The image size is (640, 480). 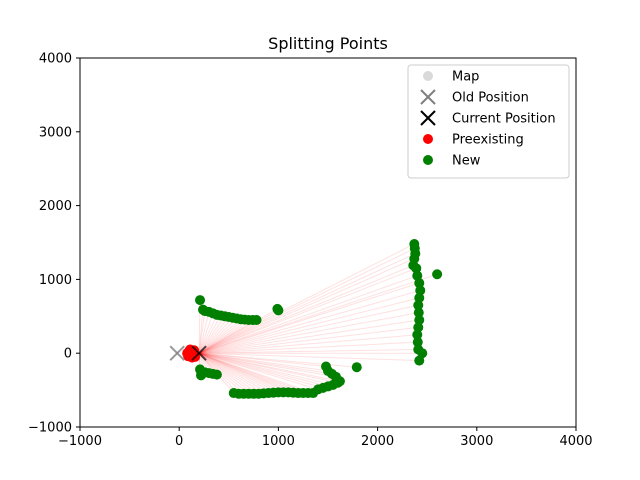 What do you see at coordinates (179, 441) in the screenshot?
I see `x-tick-label: 0` at bounding box center [179, 441].